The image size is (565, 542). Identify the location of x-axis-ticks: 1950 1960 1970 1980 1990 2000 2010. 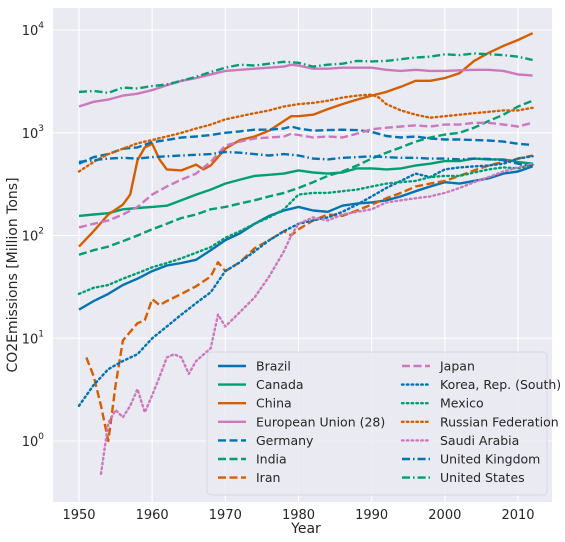
(298, 515).